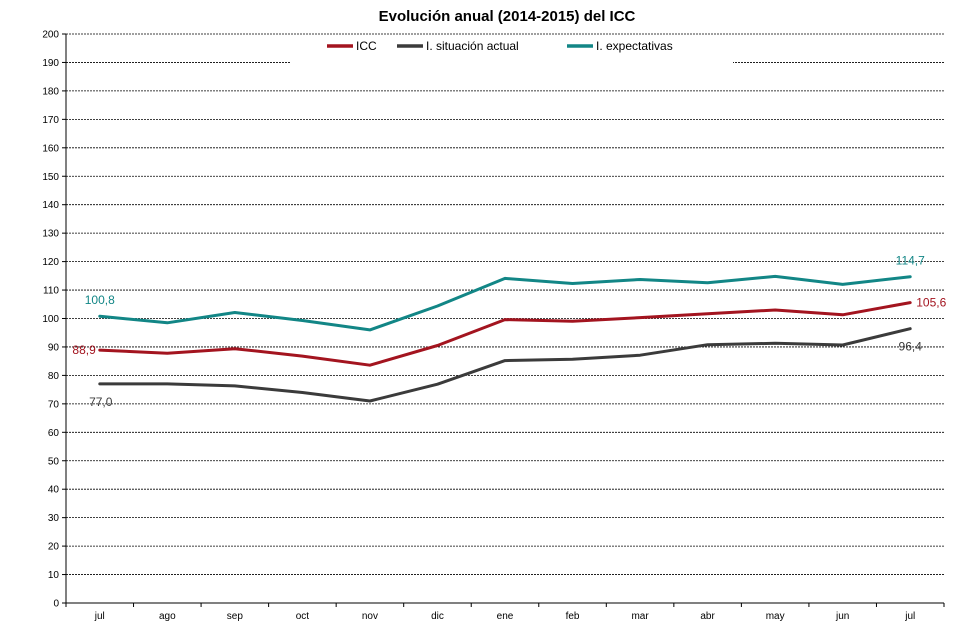 Image resolution: width=972 pixels, height=626 pixels. I want to click on y-tick-label: 110, so click(51, 291).